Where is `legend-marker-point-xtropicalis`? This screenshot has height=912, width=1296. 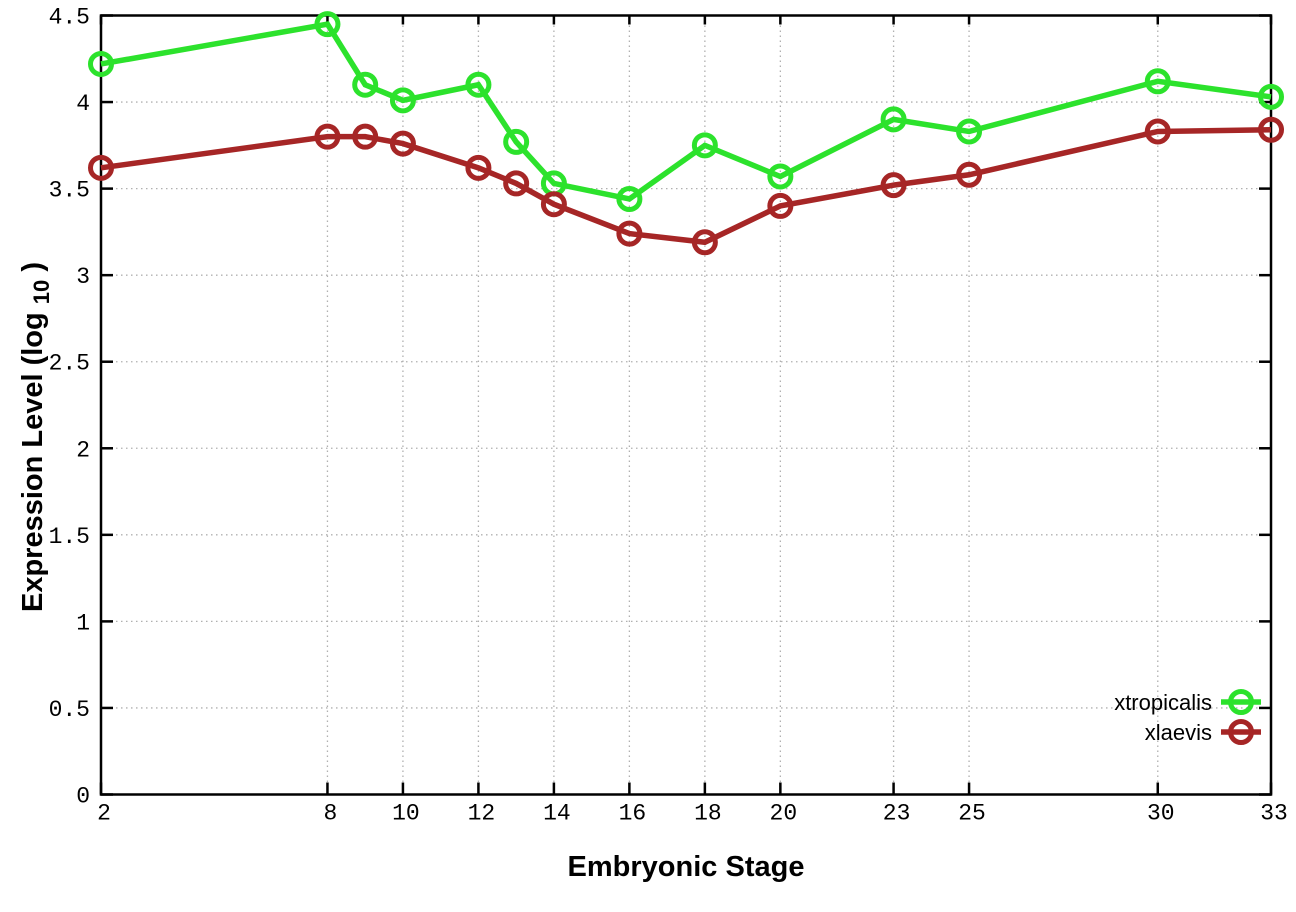 legend-marker-point-xtropicalis is located at coordinates (1241, 702).